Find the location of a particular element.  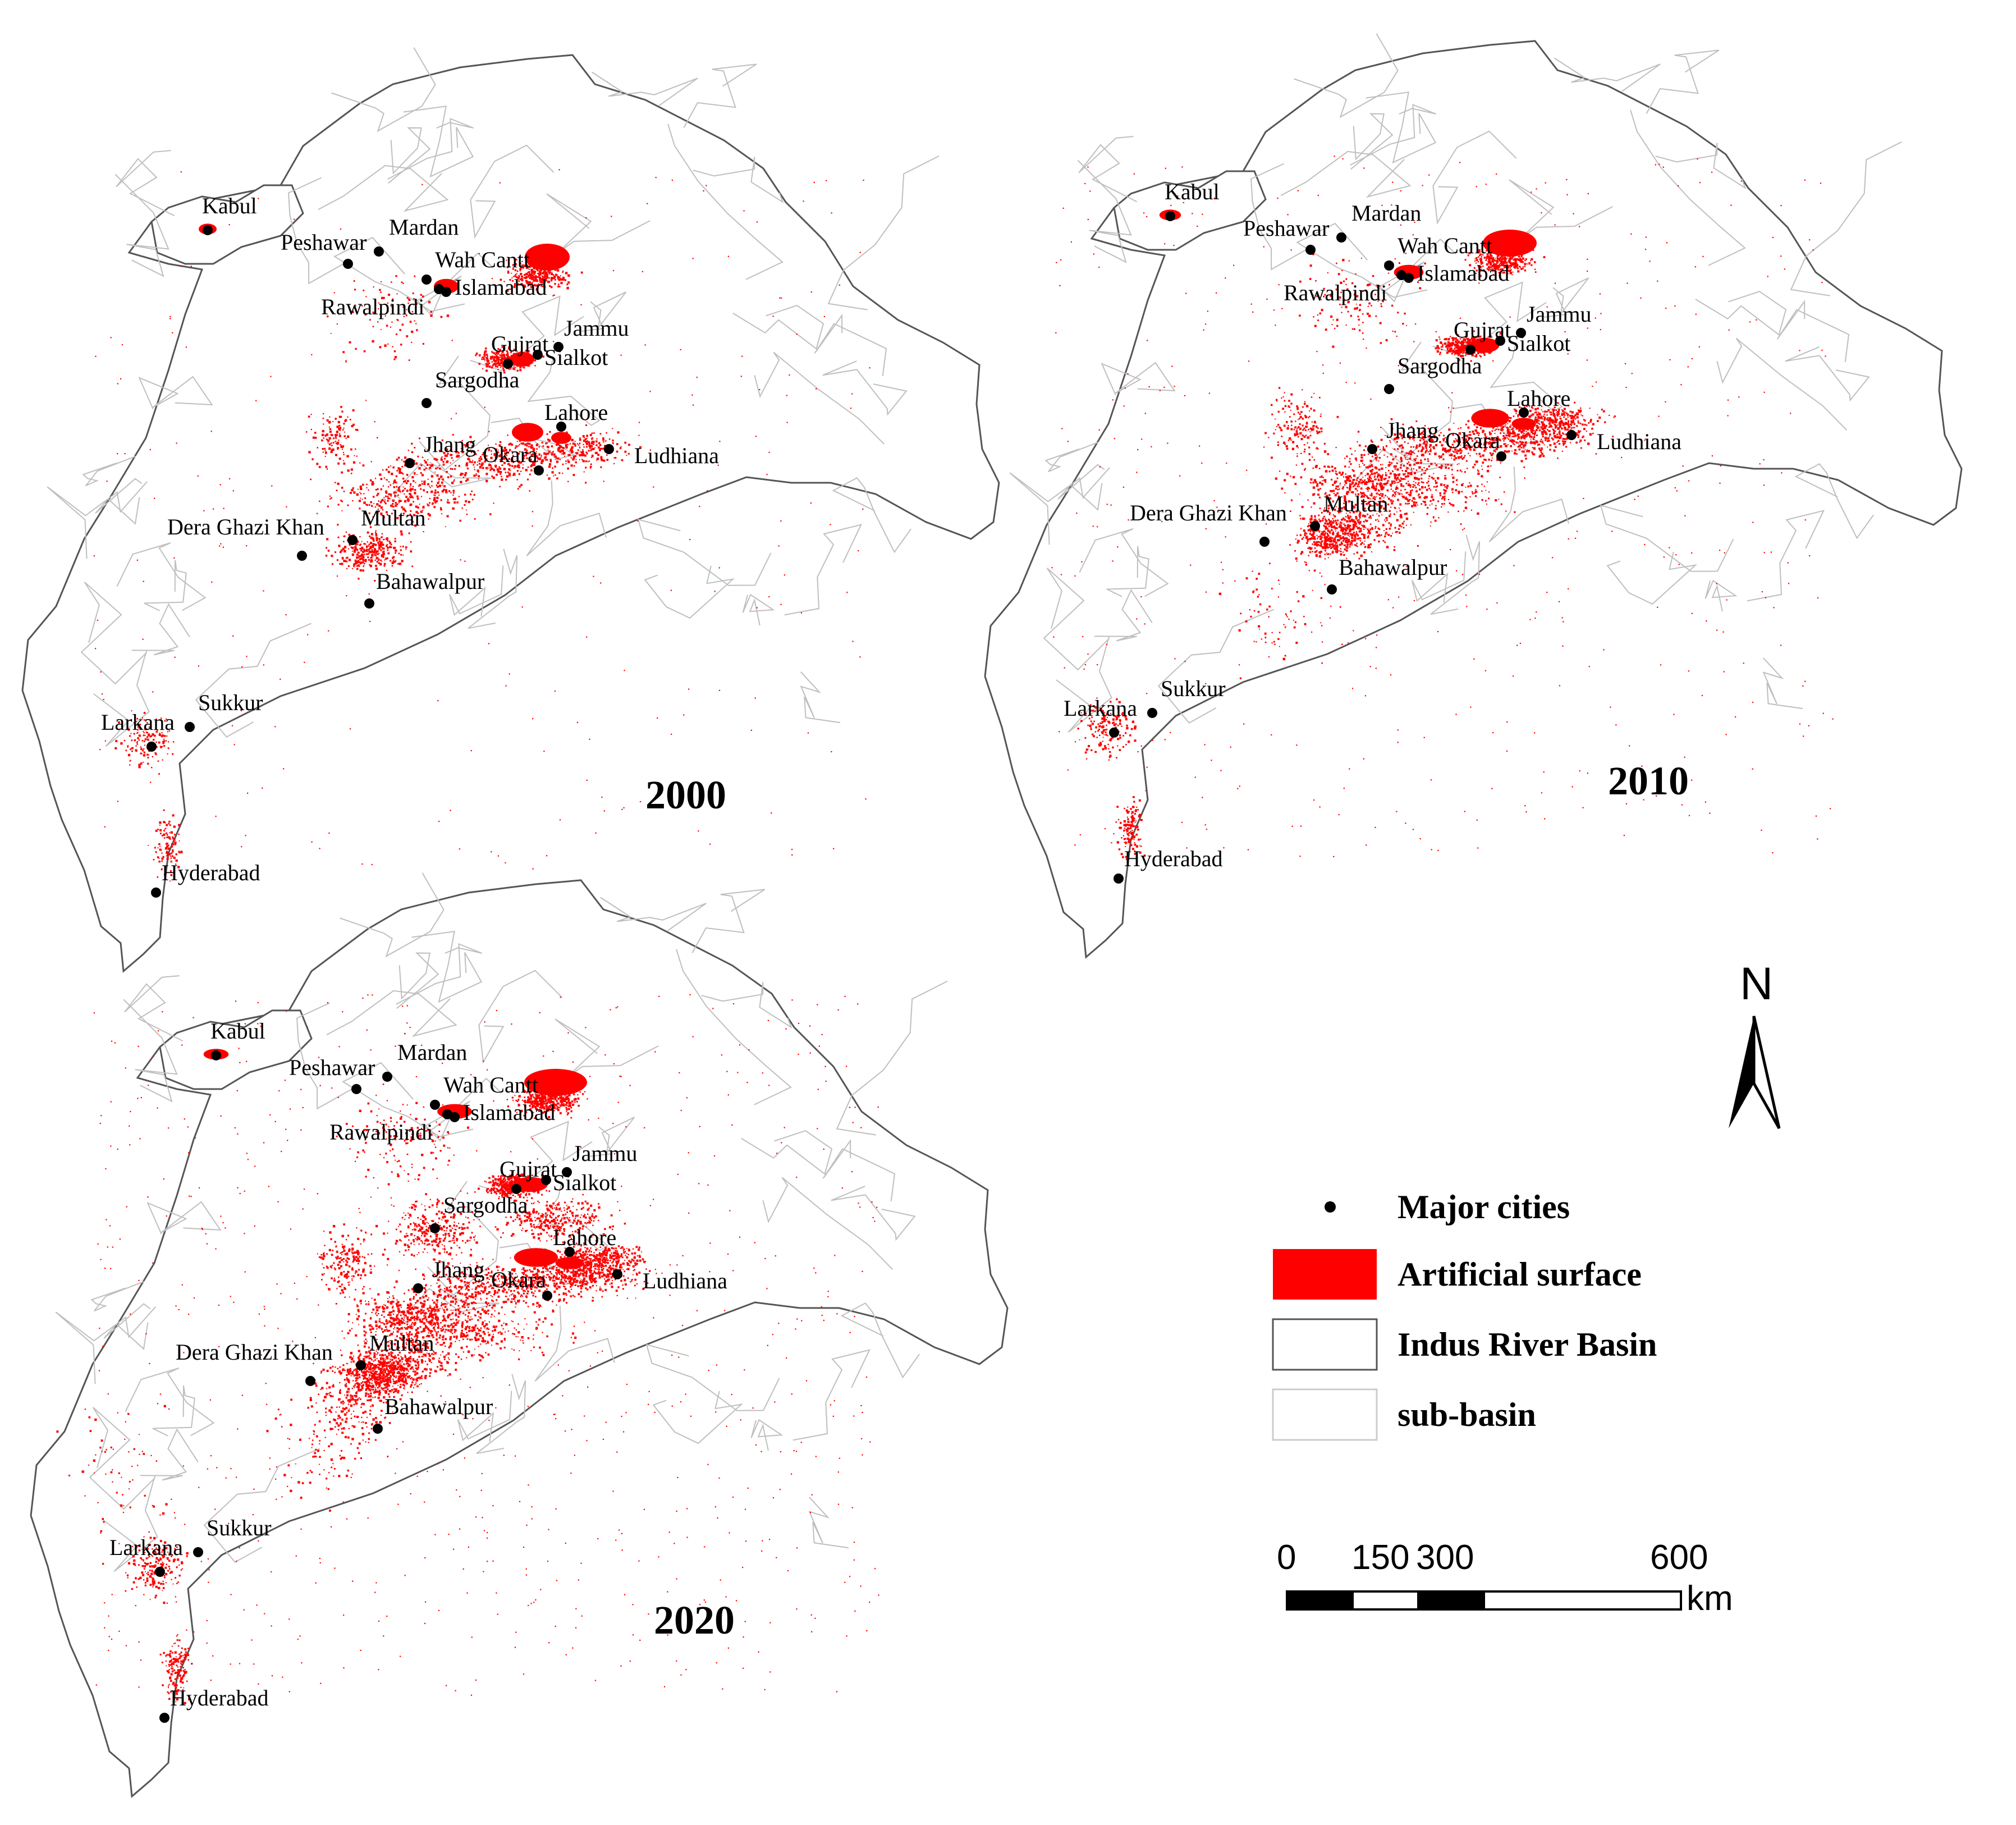

legend-subbasin-symbol is located at coordinates (1325, 1414).